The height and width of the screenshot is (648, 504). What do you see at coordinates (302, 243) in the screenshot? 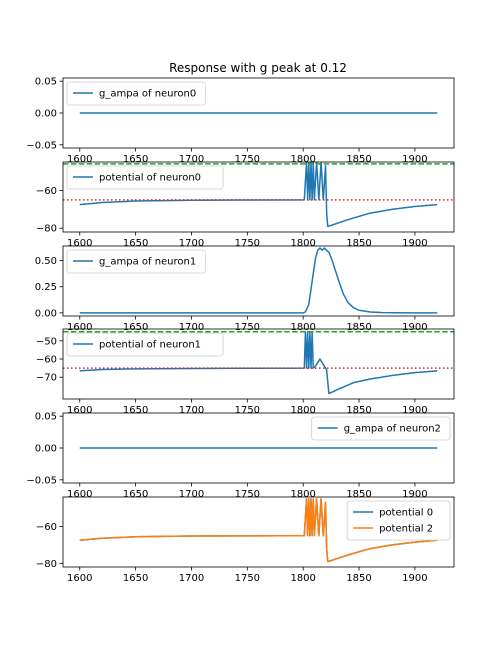
I see `x-tick-label-1-4: 1800` at bounding box center [302, 243].